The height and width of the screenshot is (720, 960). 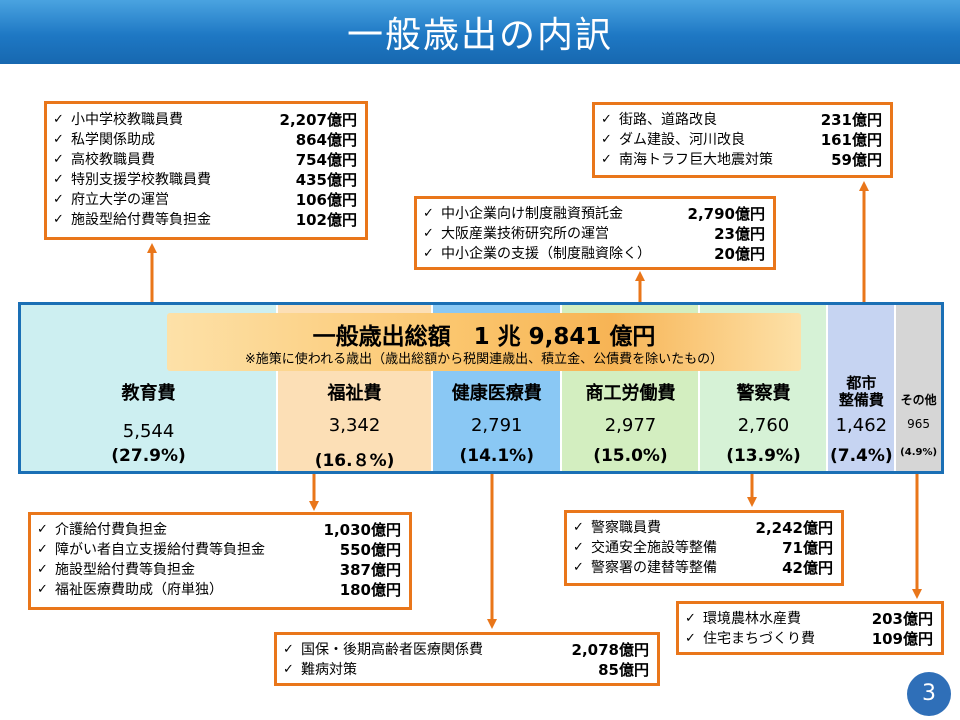 What do you see at coordinates (623, 670) in the screenshot?
I see `detail-item-amount: 85億円` at bounding box center [623, 670].